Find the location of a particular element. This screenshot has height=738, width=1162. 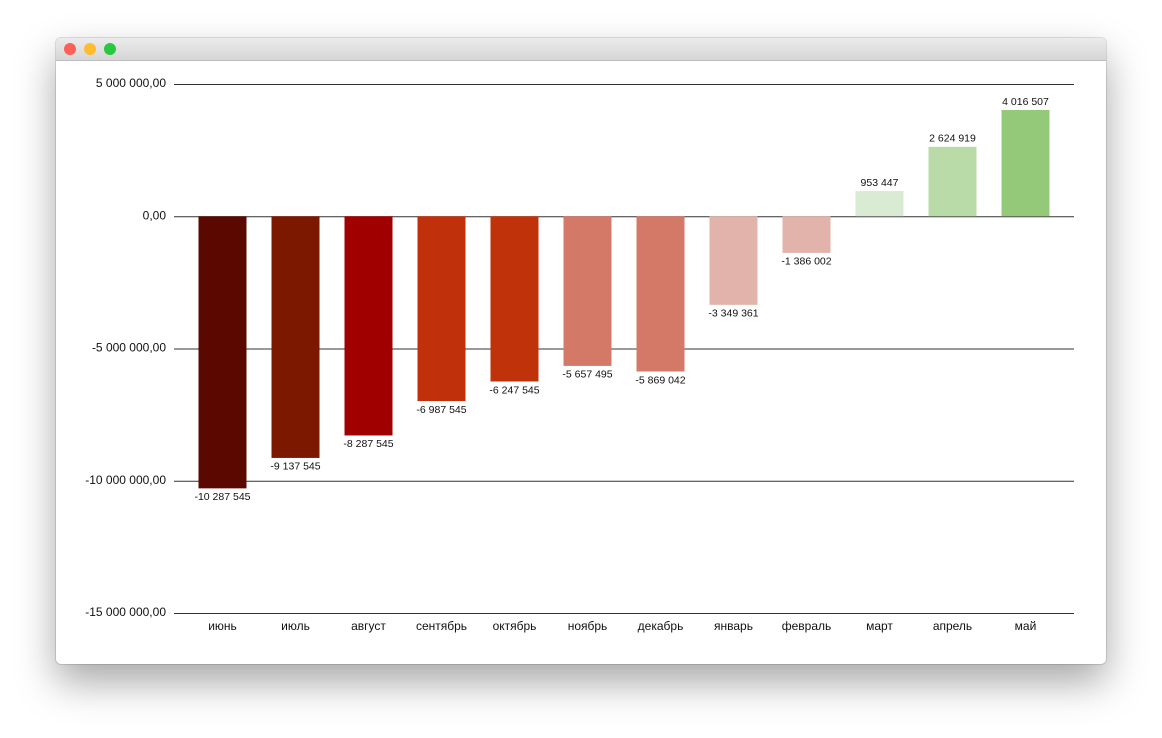

x-tick-label: июнь is located at coordinates (222, 626).